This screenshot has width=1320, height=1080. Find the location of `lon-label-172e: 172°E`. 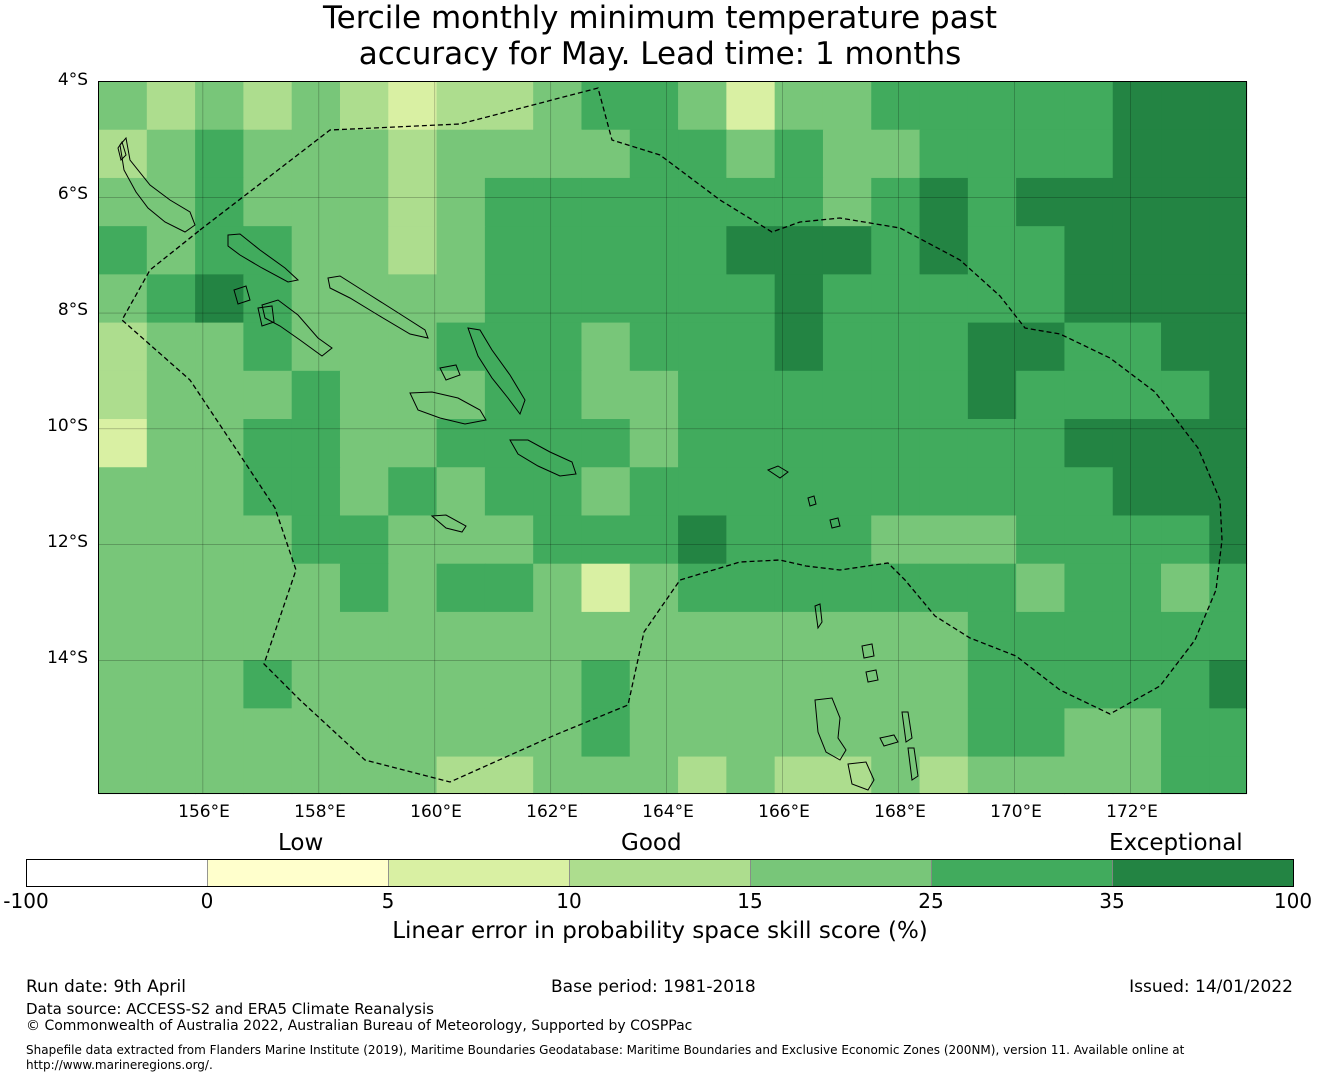

lon-label-172e: 172°E is located at coordinates (1132, 812).